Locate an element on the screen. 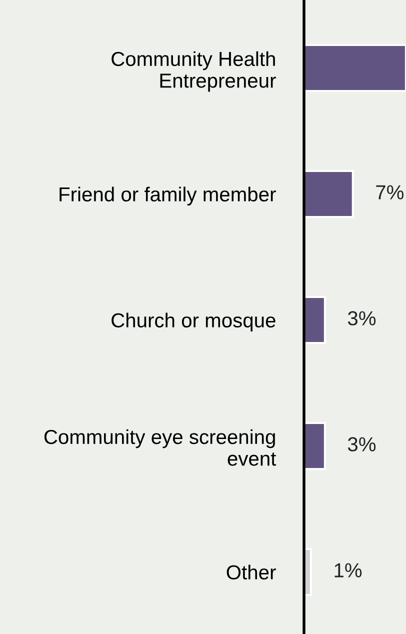 Image resolution: width=406 pixels, height=634 pixels. y-tick-label: Other is located at coordinates (251, 572).